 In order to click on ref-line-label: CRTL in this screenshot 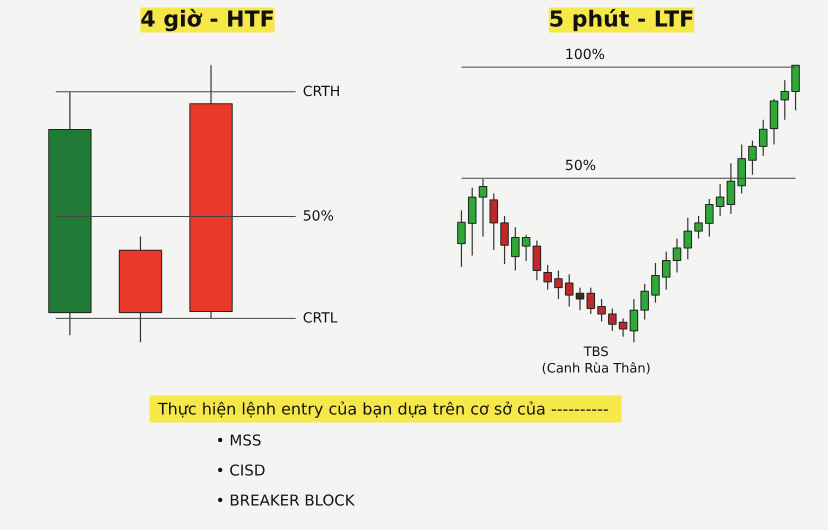, I will do `click(320, 318)`.